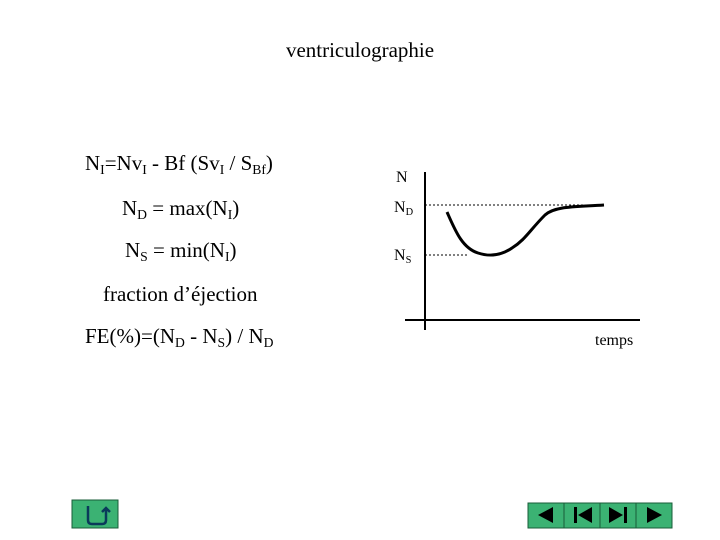 This screenshot has height=540, width=720. I want to click on level-label: NS, so click(403, 257).